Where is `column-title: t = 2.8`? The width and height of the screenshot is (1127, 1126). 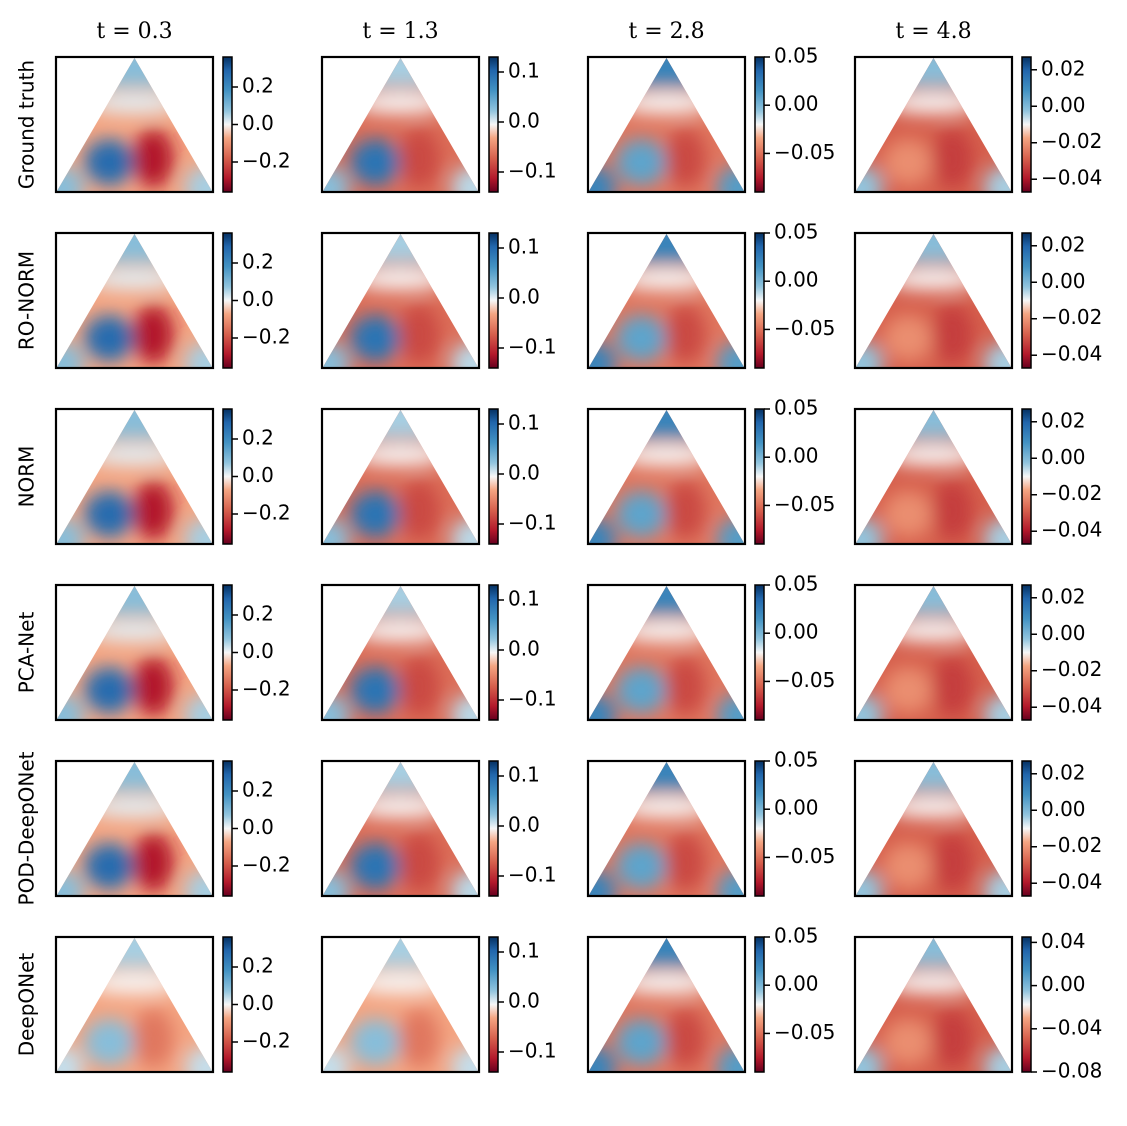
column-title: t = 2.8 is located at coordinates (666, 31).